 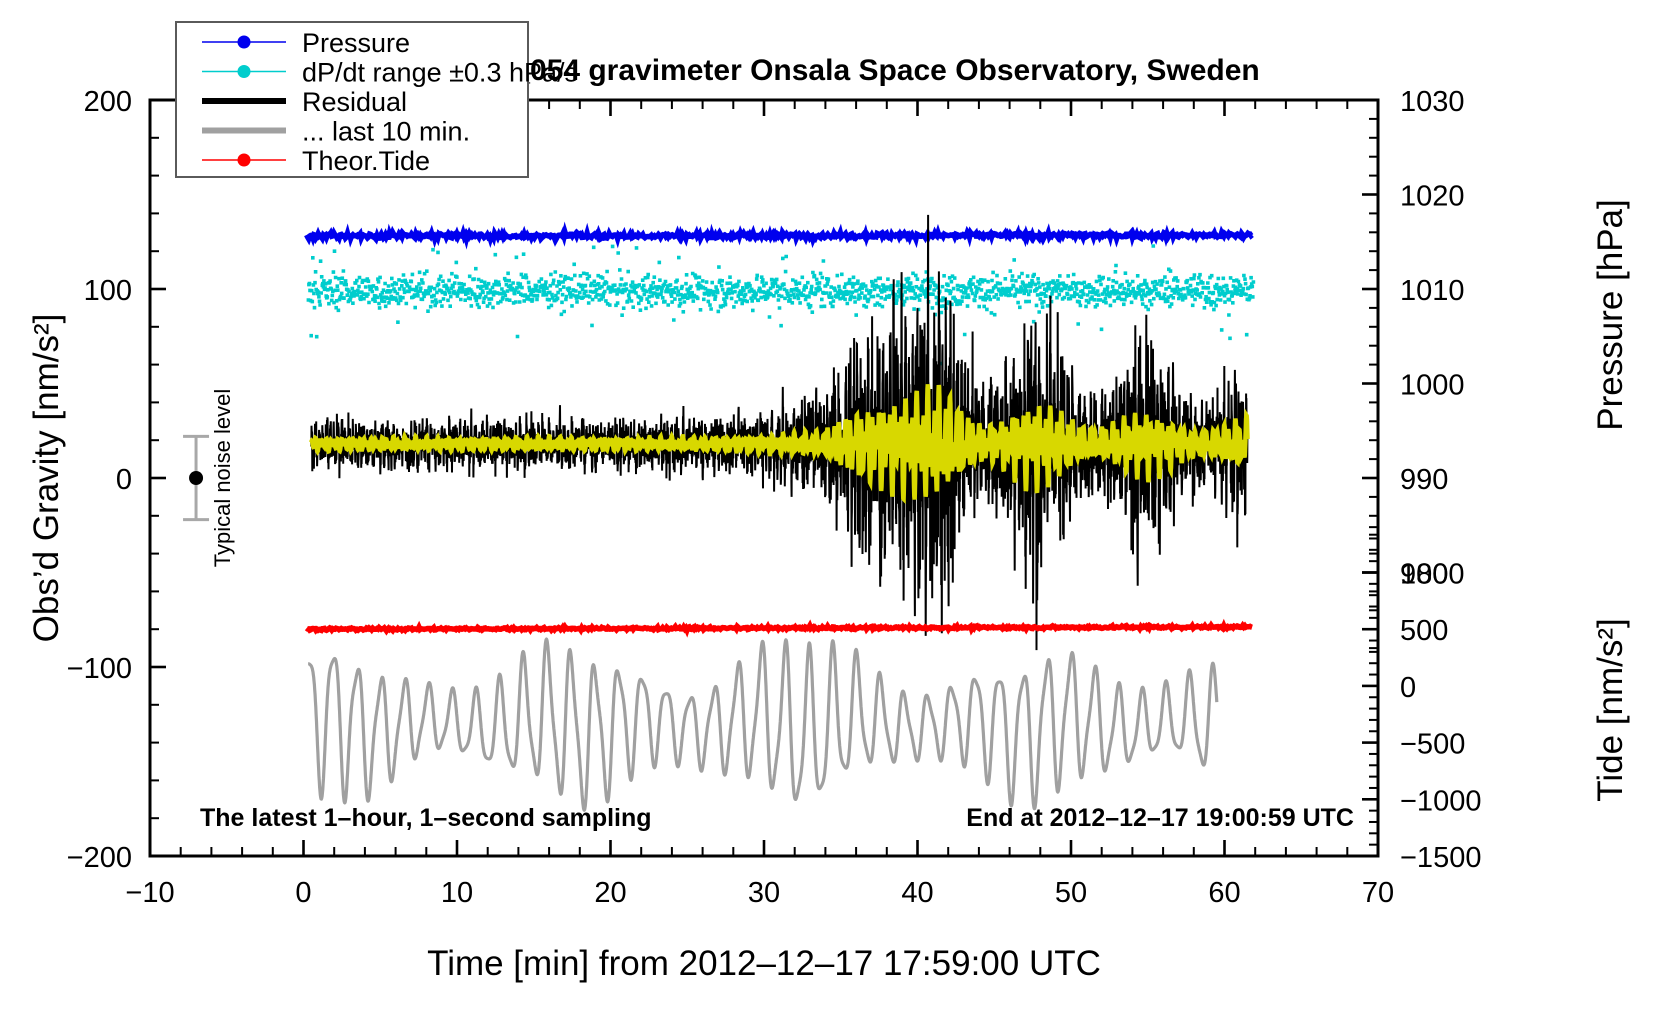 I want to click on annotation-bottom-right-text: End at 2012–12–17 19:00:59 UTC, so click(x=1160, y=818).